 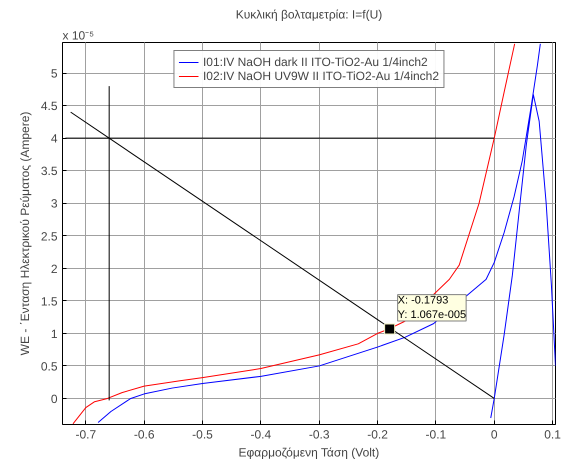 I want to click on y-tick-label: 5, so click(x=54, y=73).